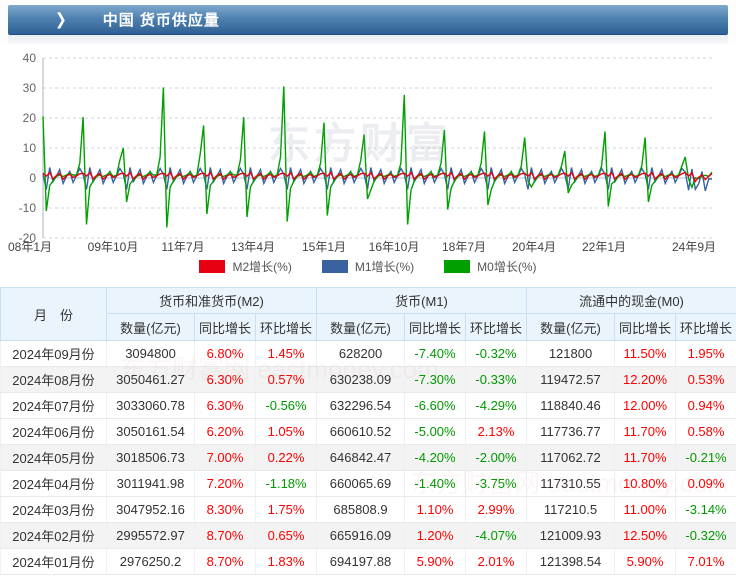 The height and width of the screenshot is (580, 736). What do you see at coordinates (571, 535) in the screenshot?
I see `m0-quantity-cell: 121009.93` at bounding box center [571, 535].